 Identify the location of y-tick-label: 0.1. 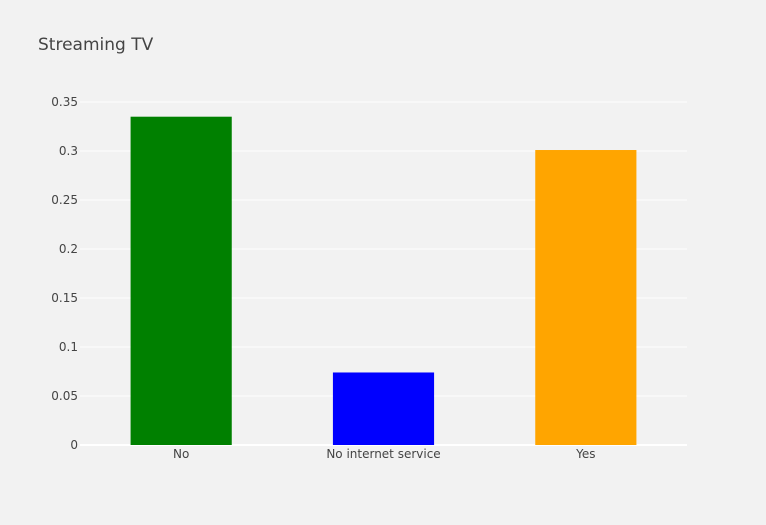
(68, 347).